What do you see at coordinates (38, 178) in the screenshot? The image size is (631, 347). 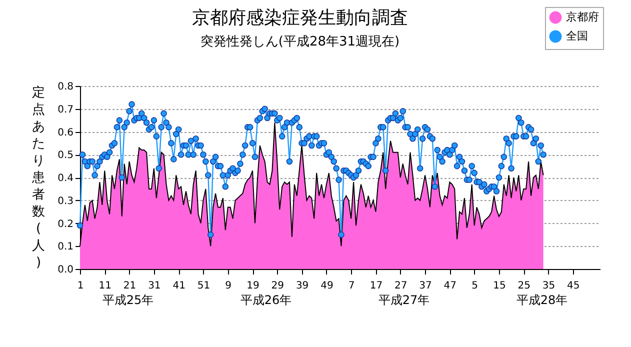 I see `text: 定点あたり患者数(人)` at bounding box center [38, 178].